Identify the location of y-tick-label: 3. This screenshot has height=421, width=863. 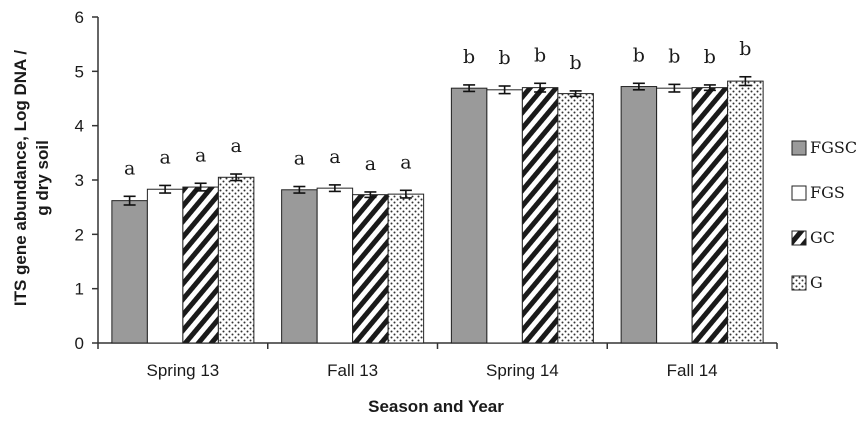
(79, 180).